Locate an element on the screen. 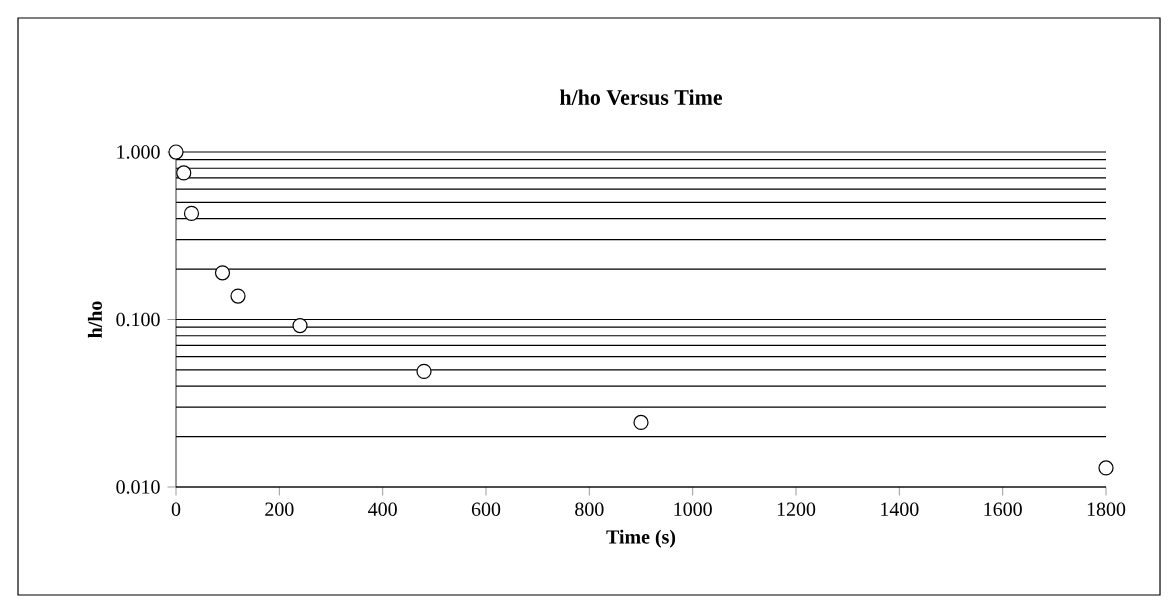 This screenshot has width=1176, height=613. x-tick-label: 800 is located at coordinates (589, 509).